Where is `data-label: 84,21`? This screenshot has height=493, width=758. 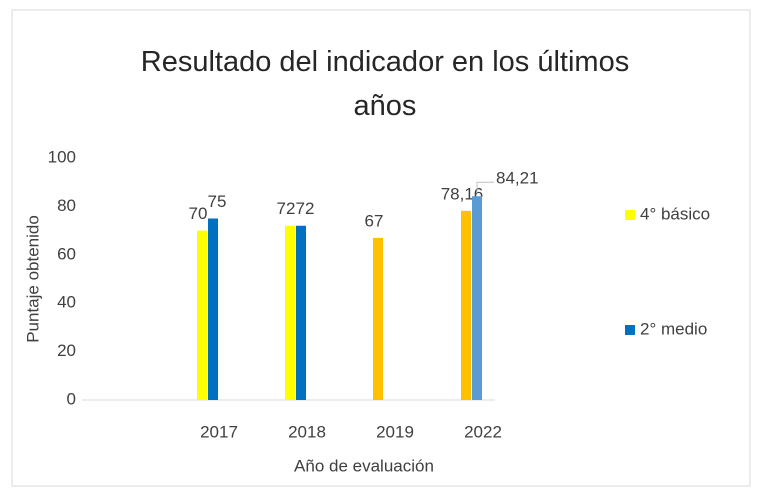 data-label: 84,21 is located at coordinates (517, 178).